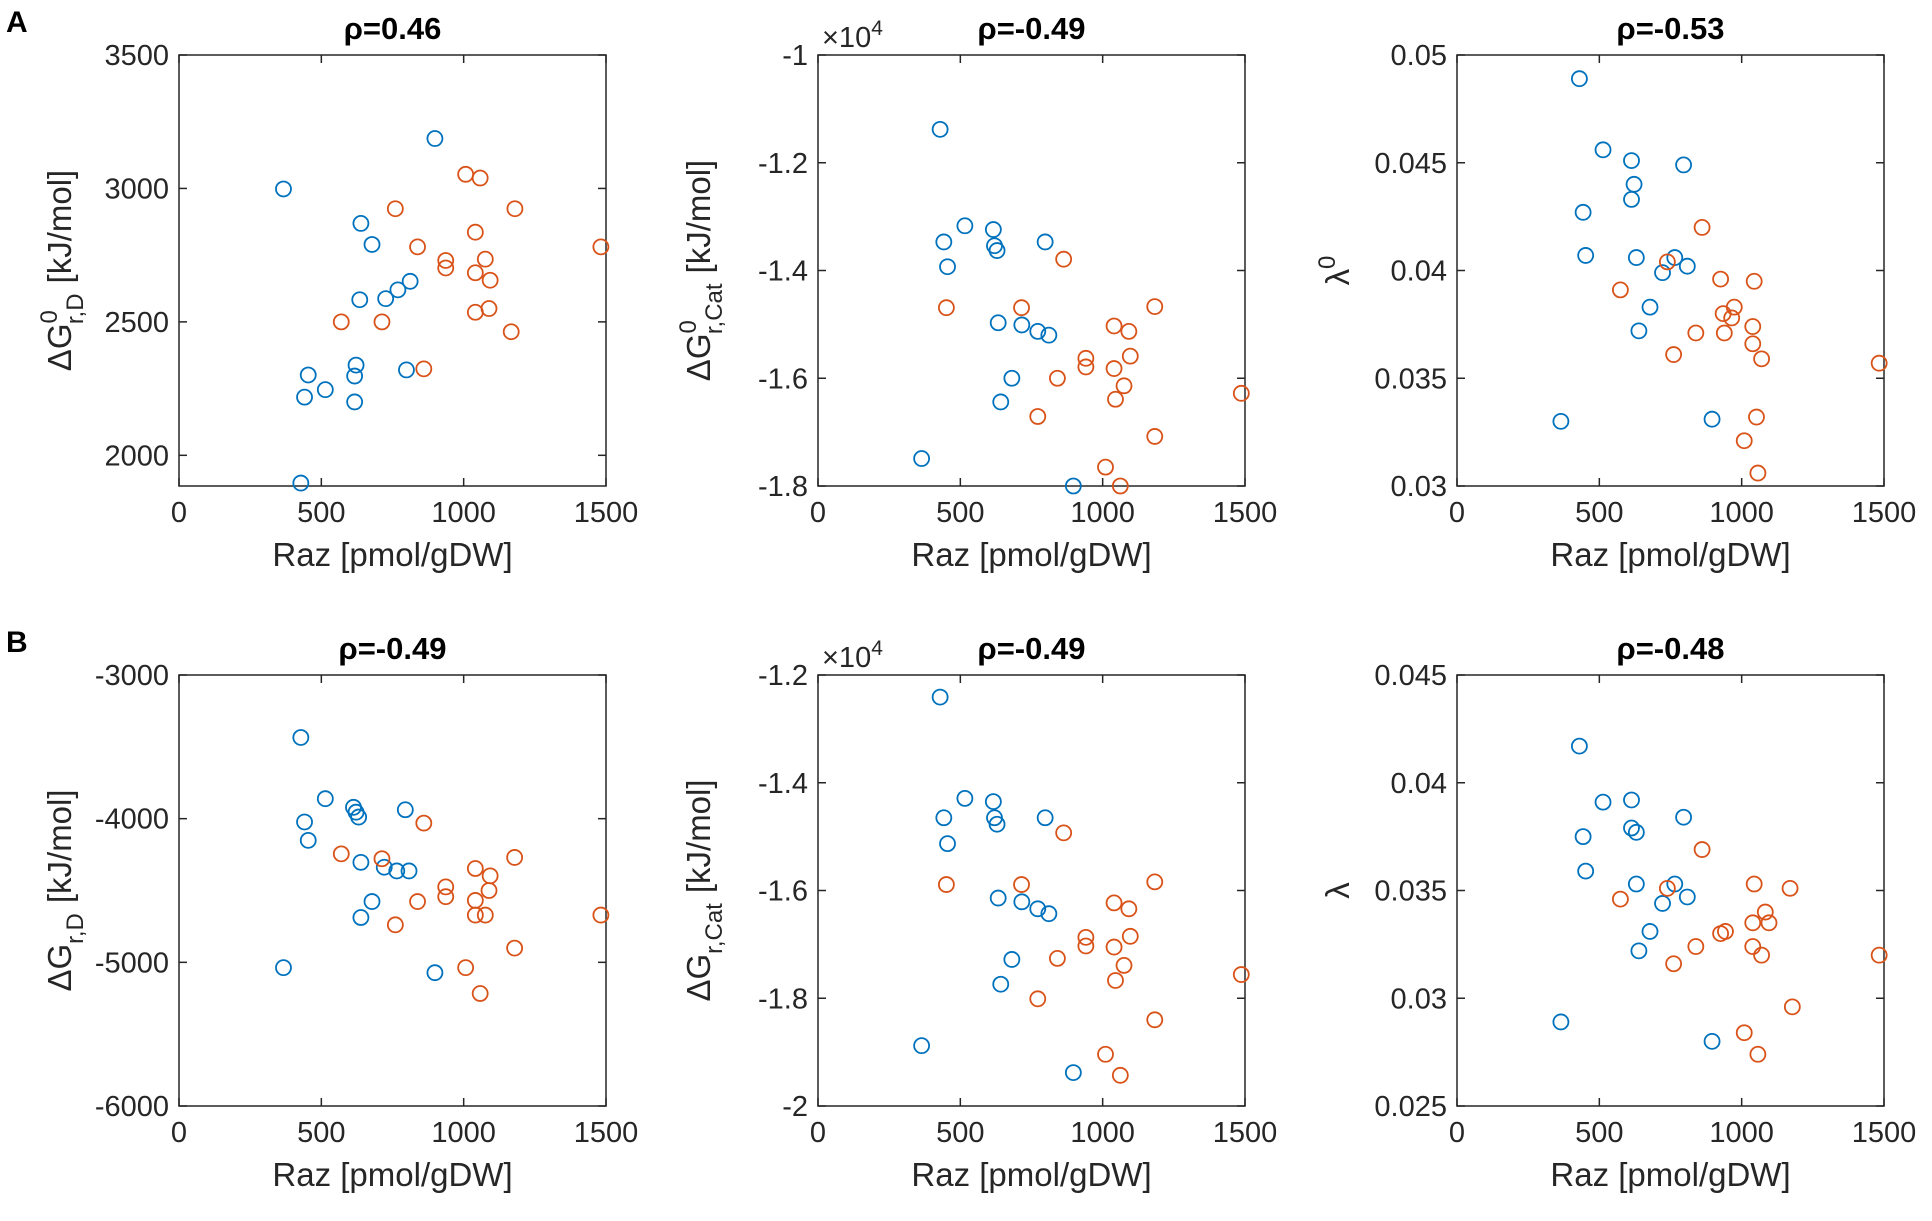 This screenshot has height=1221, width=1932. Describe the element at coordinates (688, 326) in the screenshot. I see `y-label-sup: 0` at that location.